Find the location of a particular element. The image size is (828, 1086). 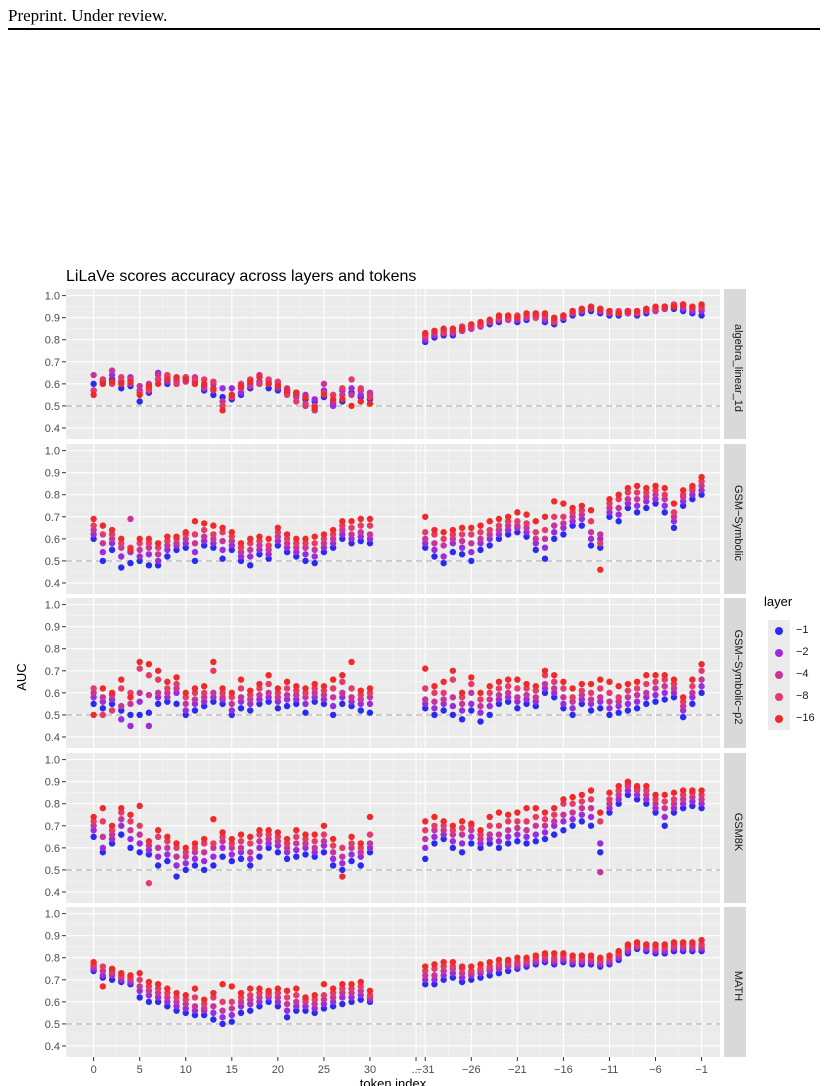

legend-label: −1 is located at coordinates (802, 630).